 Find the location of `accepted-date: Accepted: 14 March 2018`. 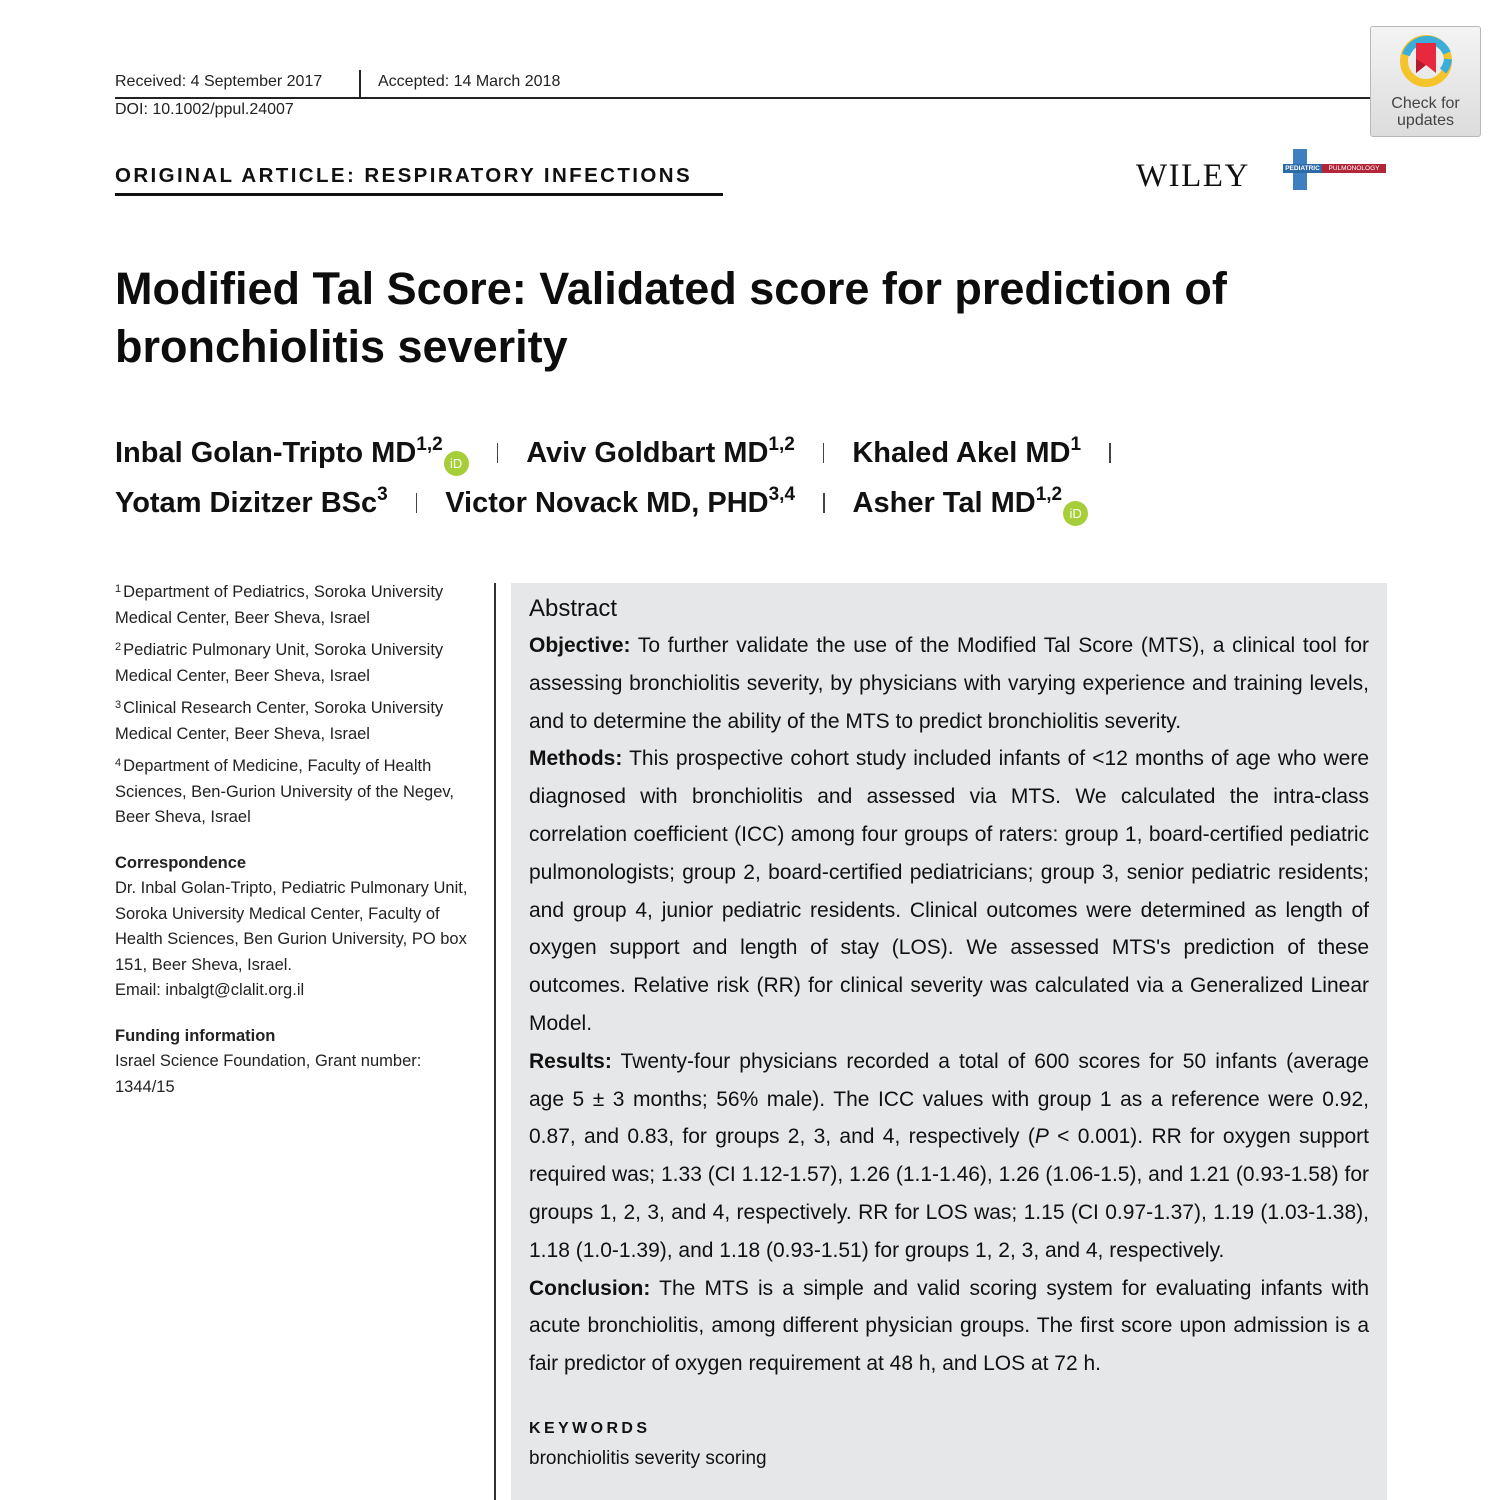

accepted-date: Accepted: 14 March 2018 is located at coordinates (469, 81).